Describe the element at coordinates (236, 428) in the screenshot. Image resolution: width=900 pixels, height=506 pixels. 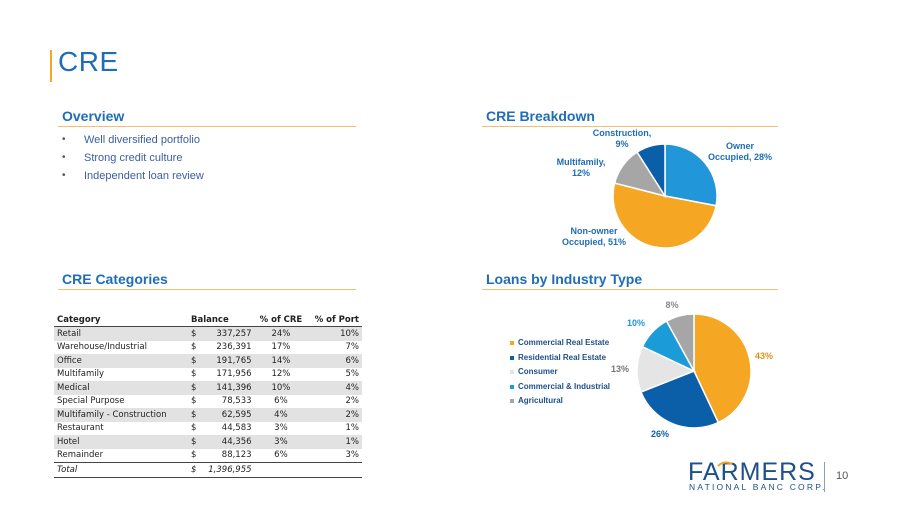
I see `cell-balance: 44,583` at that location.